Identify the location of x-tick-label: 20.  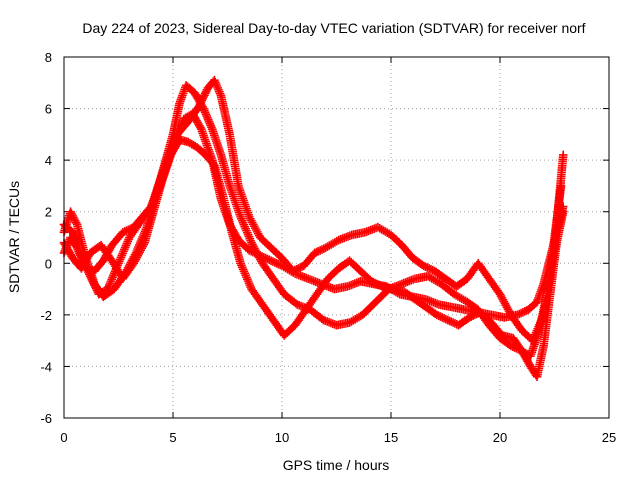
(500, 437).